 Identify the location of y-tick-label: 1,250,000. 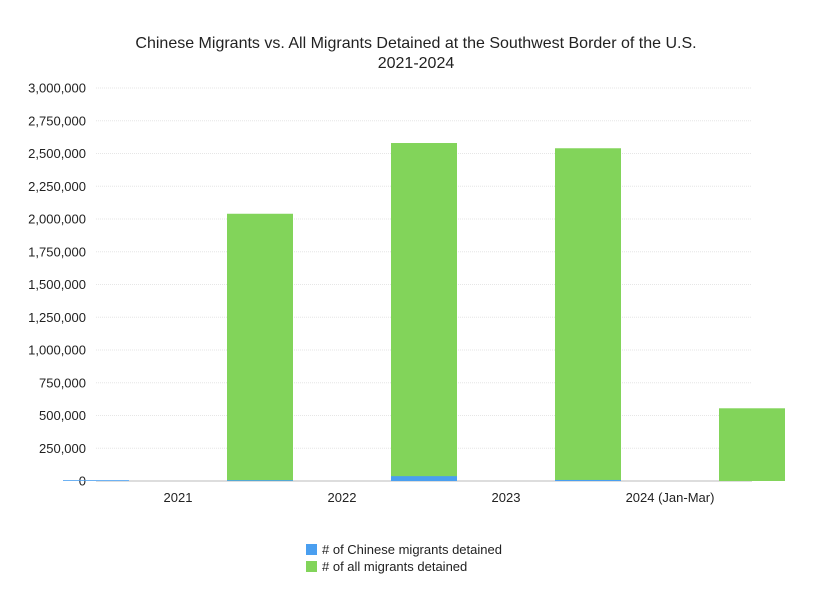
(57, 317).